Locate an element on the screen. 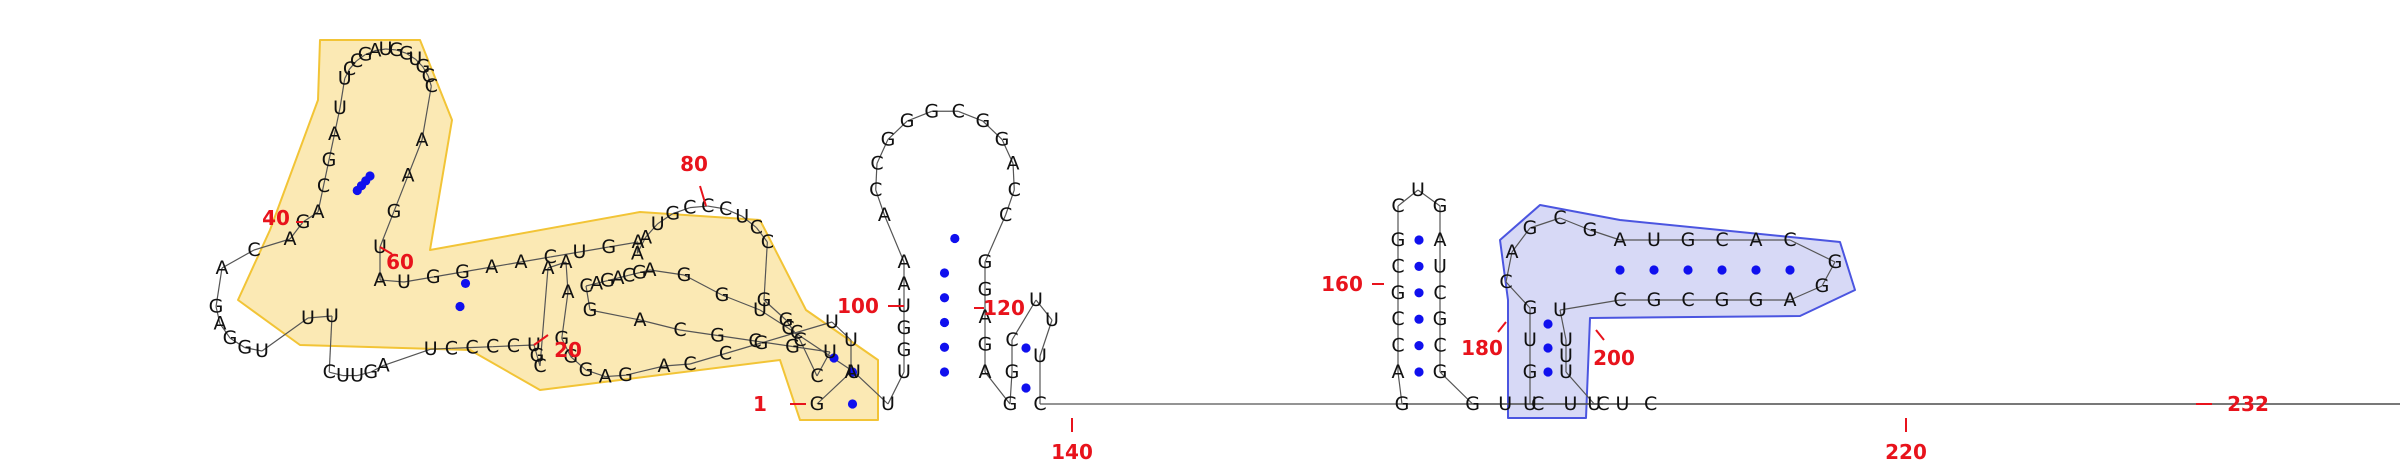 Image resolution: width=2400 pixels, height=460 pixels. position-label-20: 20 is located at coordinates (568, 350).